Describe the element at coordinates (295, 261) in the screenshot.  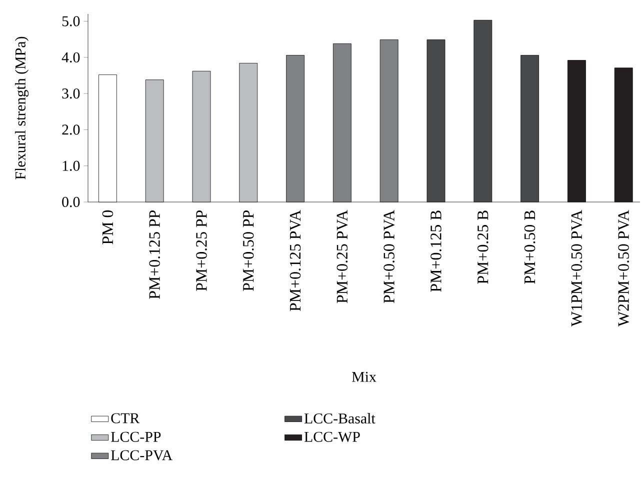
I see `x-tick-label: PM+0.125 PVA` at that location.